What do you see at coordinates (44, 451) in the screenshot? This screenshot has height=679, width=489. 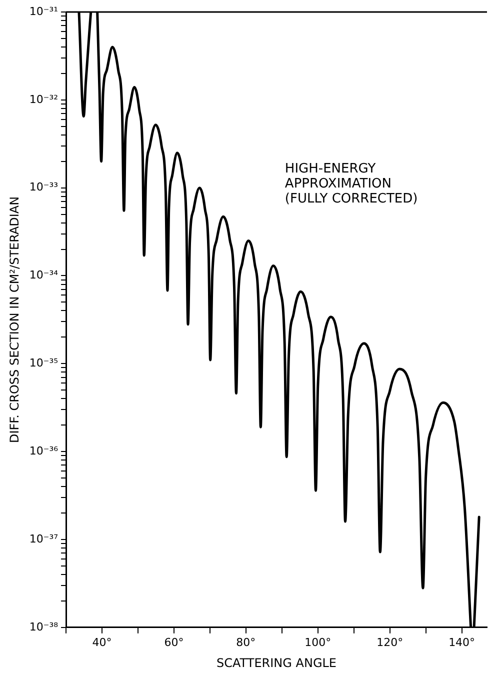 I see `y-tick-label: 10⁻³⁶` at bounding box center [44, 451].